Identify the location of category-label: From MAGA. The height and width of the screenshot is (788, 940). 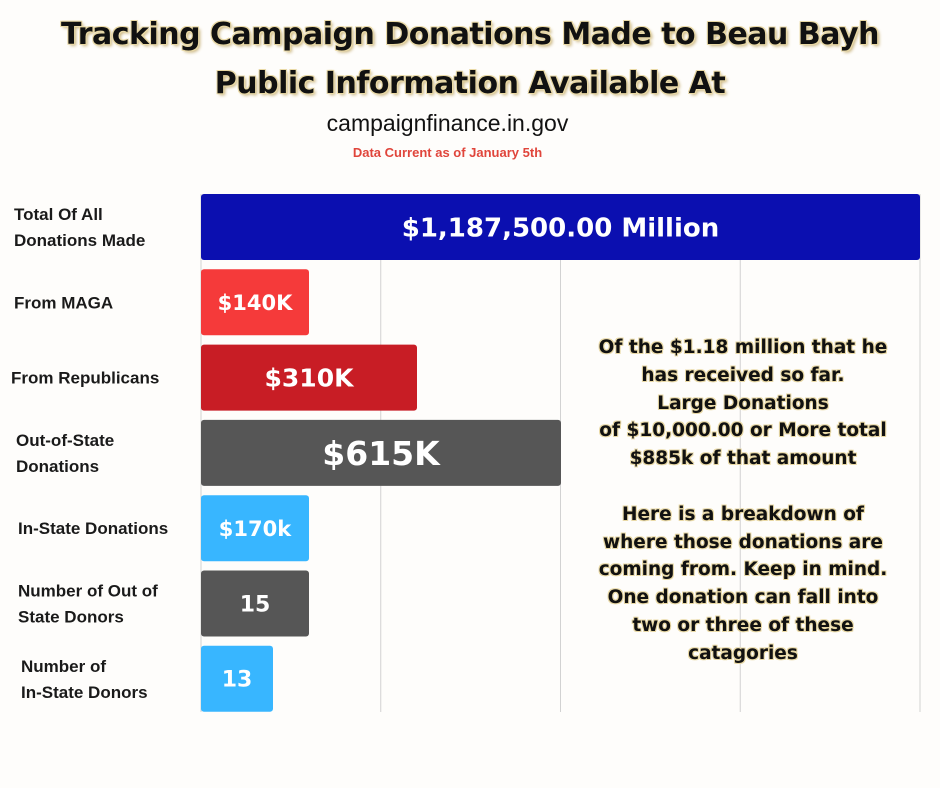
(63, 302).